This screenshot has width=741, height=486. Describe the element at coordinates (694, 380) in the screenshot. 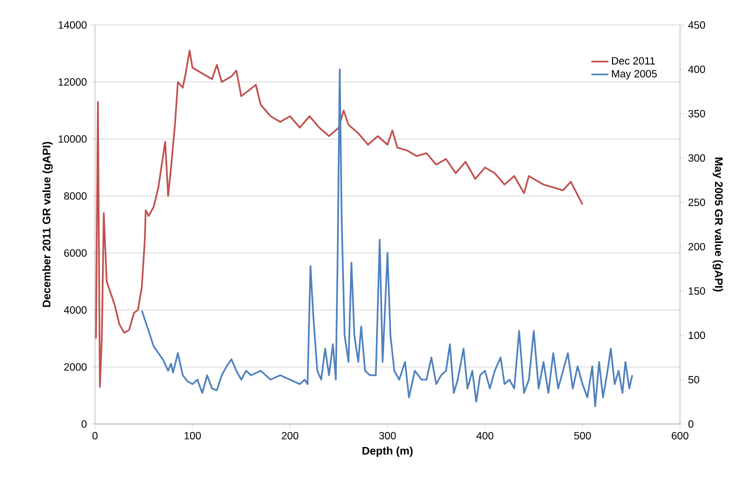

I see `y2-tick-label: 50` at that location.